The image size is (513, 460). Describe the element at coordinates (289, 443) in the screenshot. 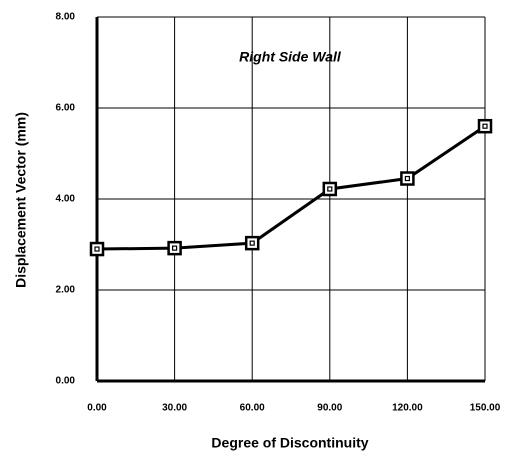

I see `x-axis-label: Degree of Discontinuity` at that location.